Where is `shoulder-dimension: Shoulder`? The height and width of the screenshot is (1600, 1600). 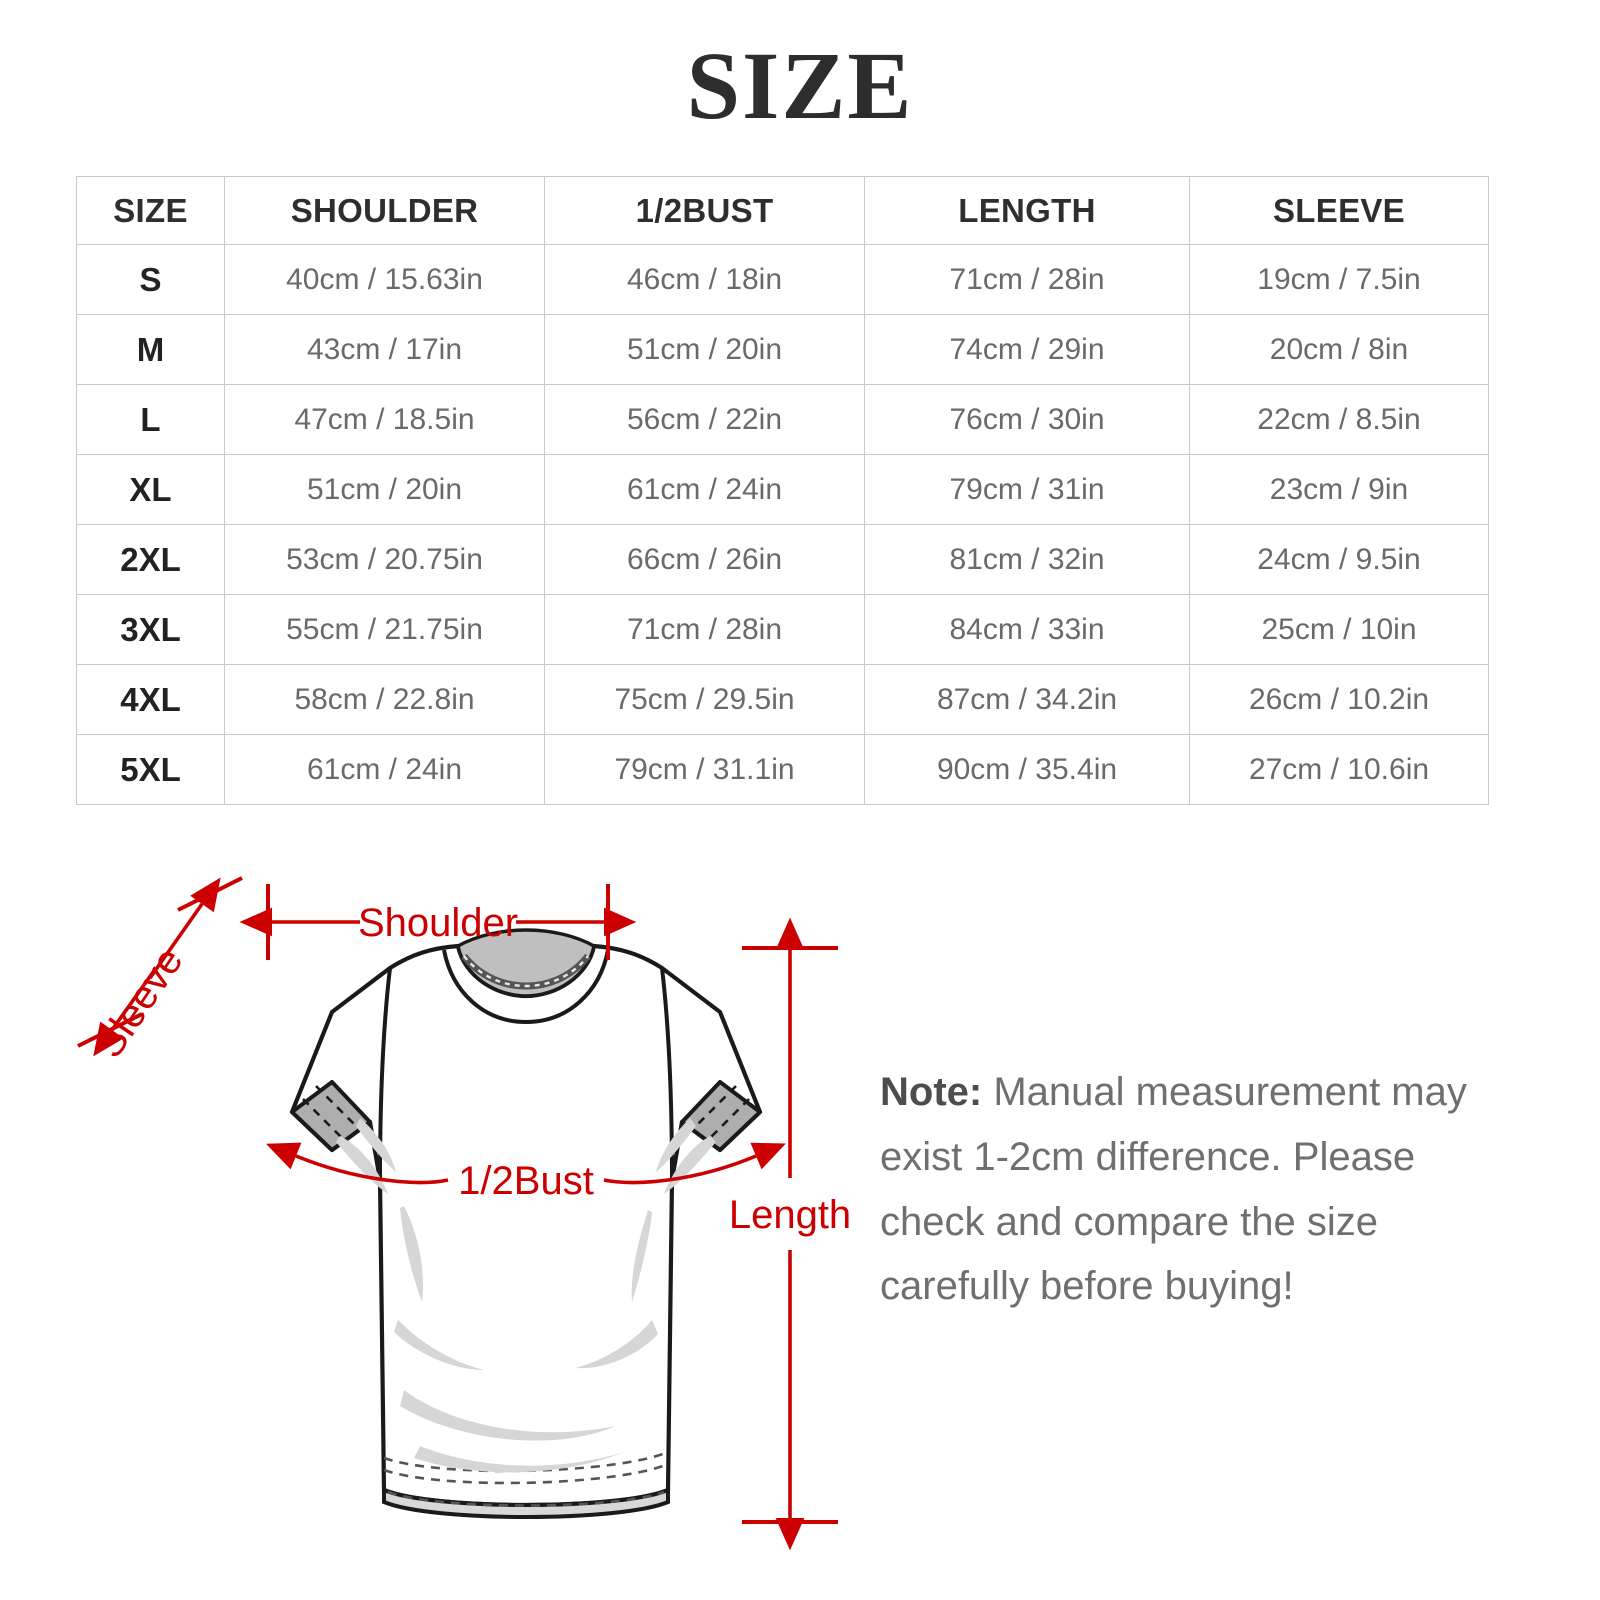 shoulder-dimension: Shoulder is located at coordinates (438, 922).